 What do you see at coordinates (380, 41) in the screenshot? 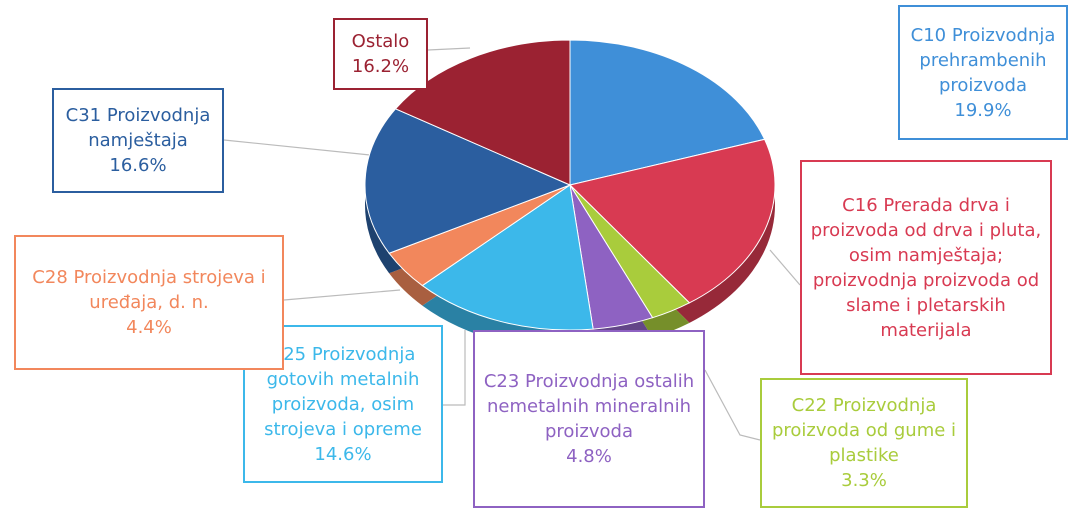
I see `category-label: Ostalo` at bounding box center [380, 41].